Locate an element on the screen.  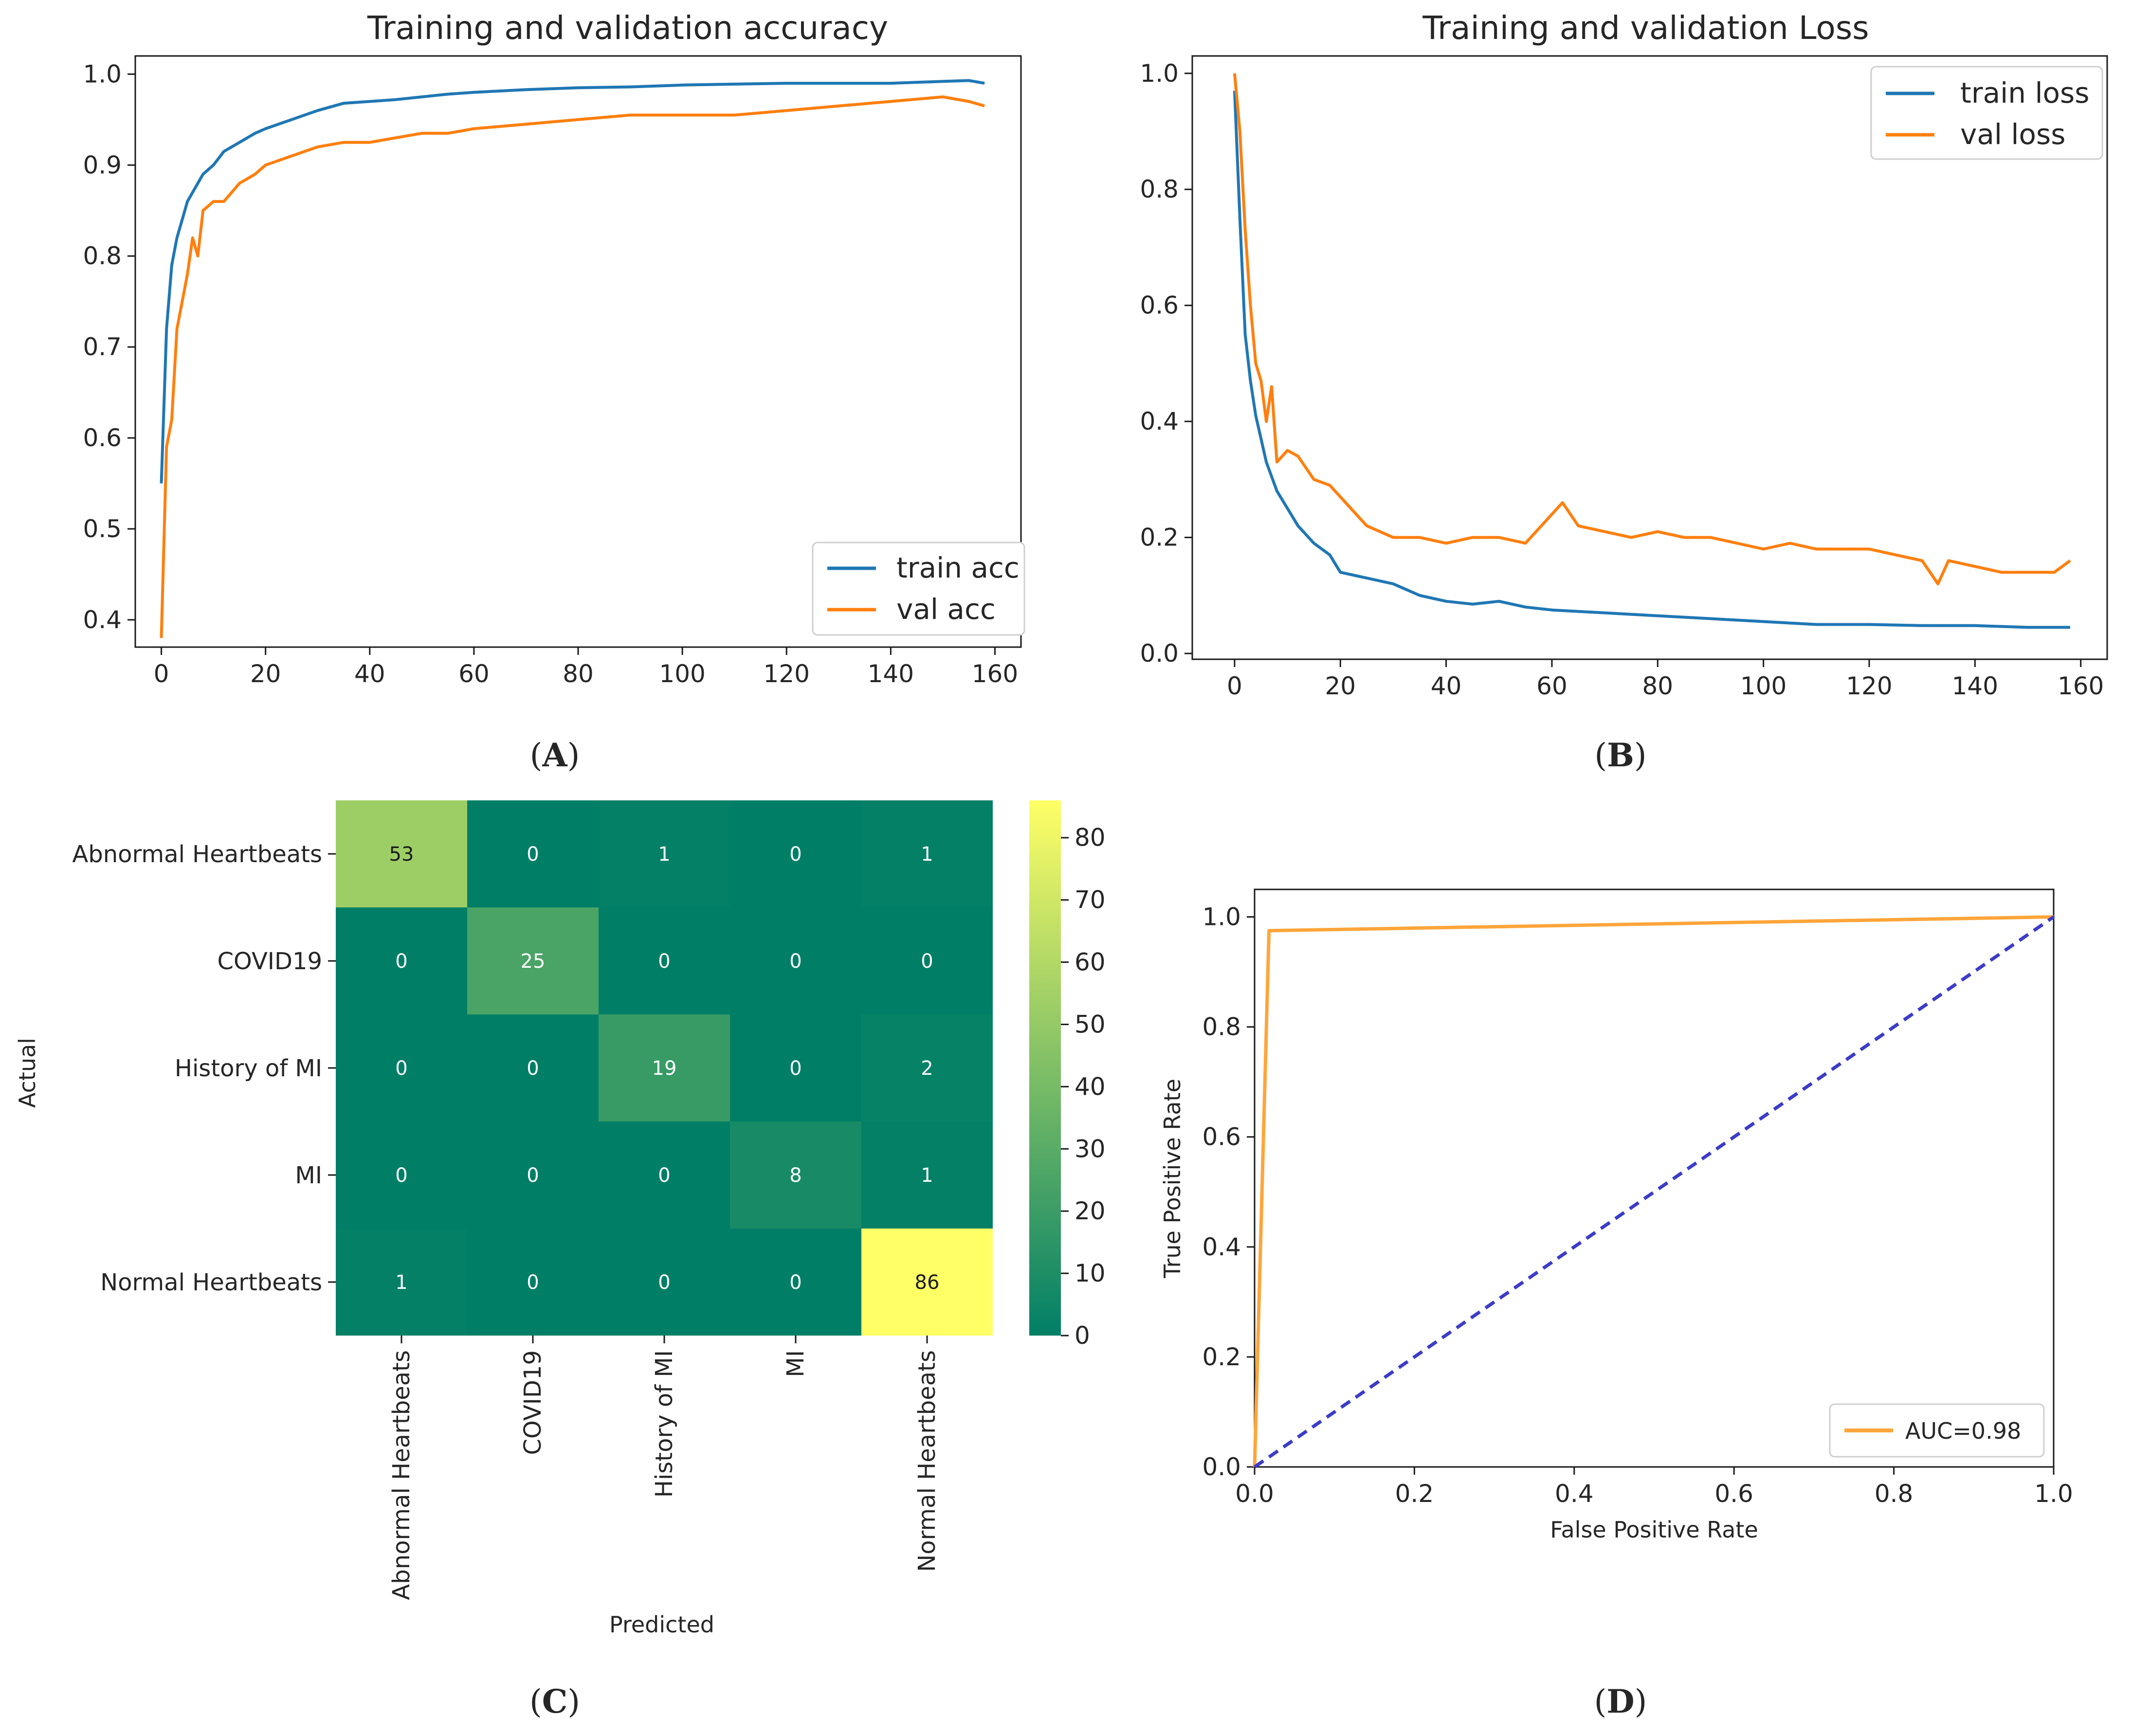
B-xtick-label: 160 is located at coordinates (2081, 686).